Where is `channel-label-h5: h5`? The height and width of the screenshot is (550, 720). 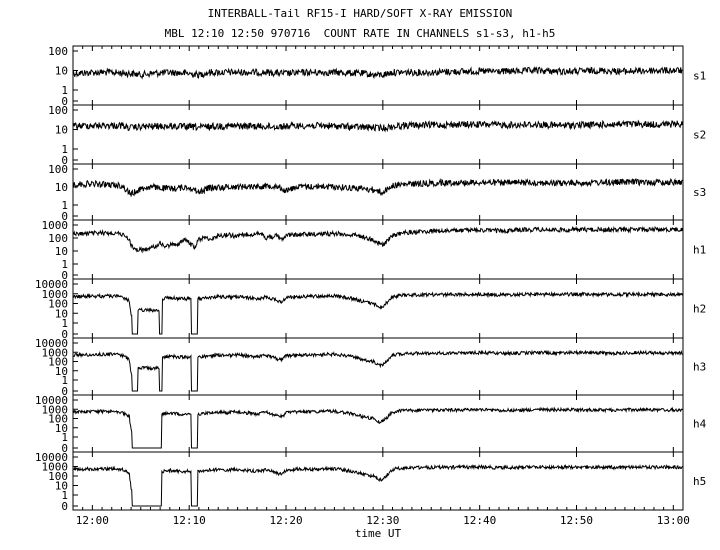
channel-label-h5: h5 is located at coordinates (699, 481).